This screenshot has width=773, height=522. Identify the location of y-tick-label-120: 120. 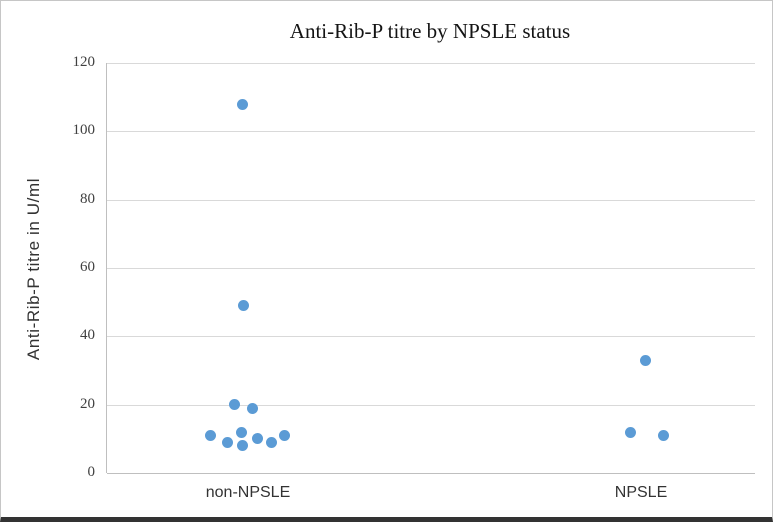
(84, 62).